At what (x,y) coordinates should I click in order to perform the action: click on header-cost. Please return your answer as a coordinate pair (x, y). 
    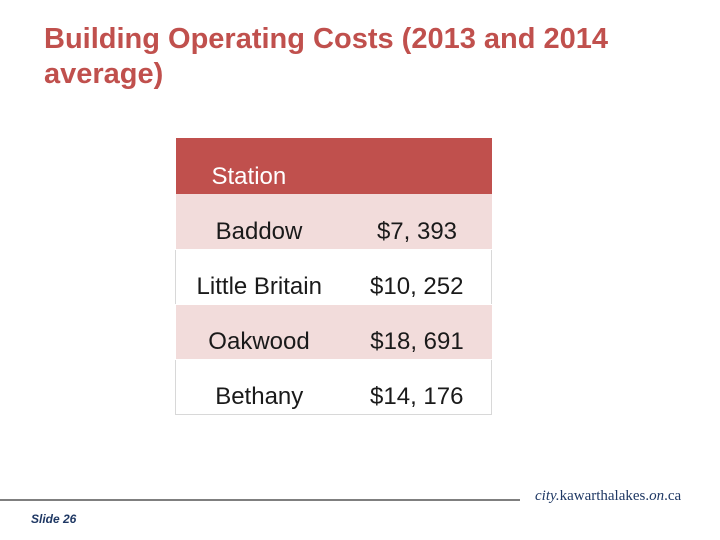
    Looking at the image, I should click on (417, 166).